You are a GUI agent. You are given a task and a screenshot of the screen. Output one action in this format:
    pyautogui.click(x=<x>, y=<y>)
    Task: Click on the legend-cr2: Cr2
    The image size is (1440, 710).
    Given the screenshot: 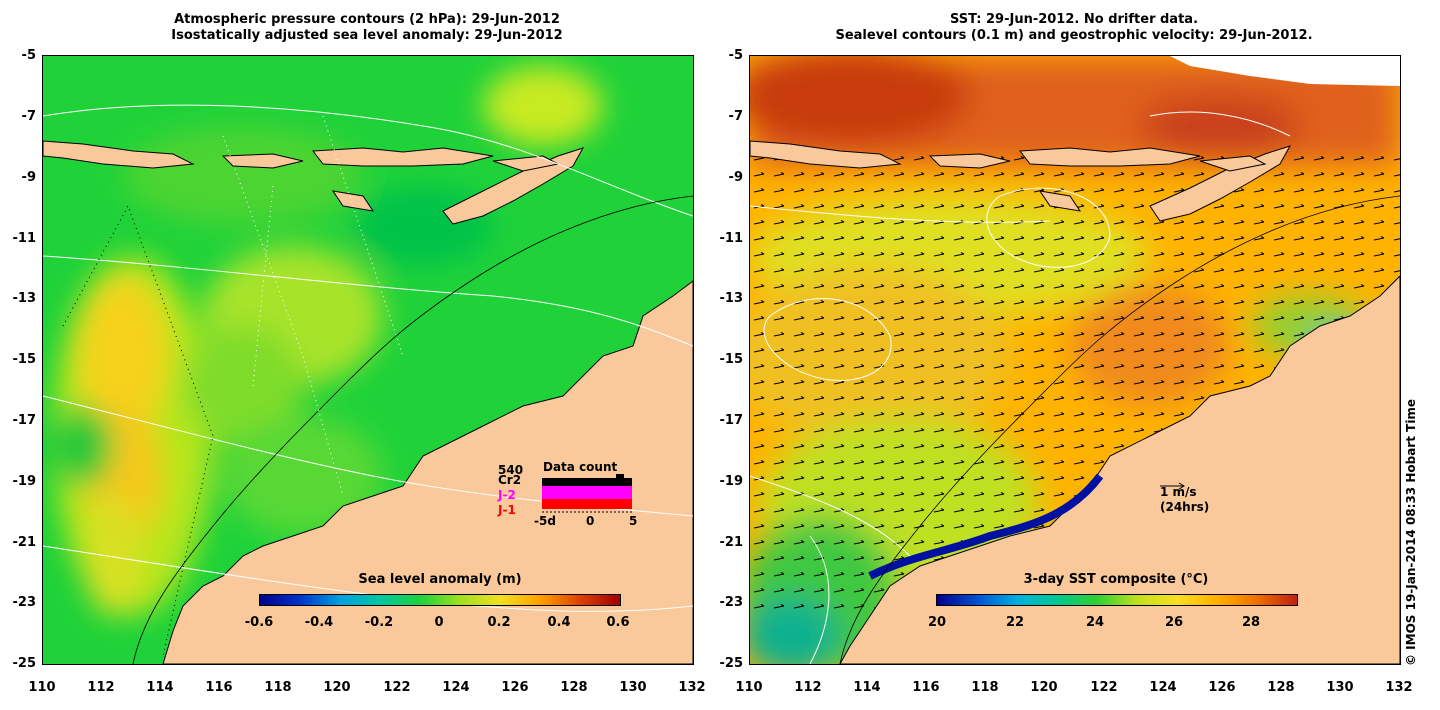 What is the action you would take?
    pyautogui.click(x=510, y=480)
    